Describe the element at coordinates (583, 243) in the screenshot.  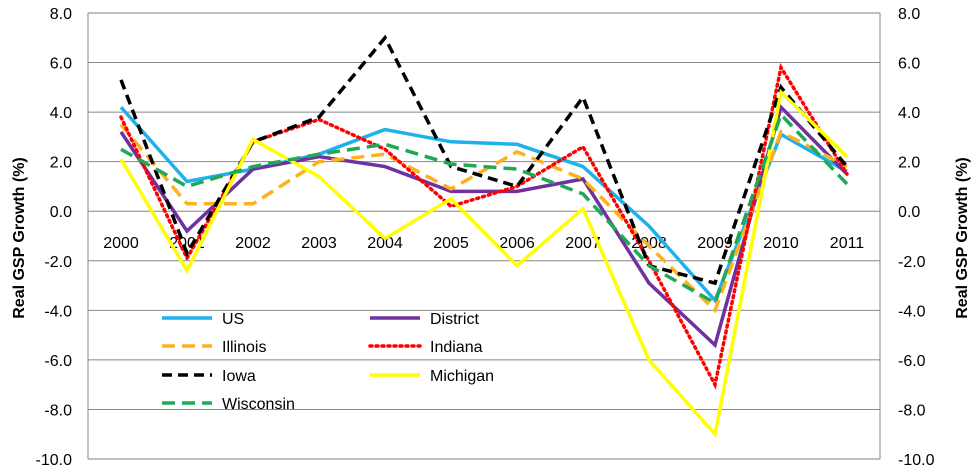
I see `x-tick-label: 2007` at that location.